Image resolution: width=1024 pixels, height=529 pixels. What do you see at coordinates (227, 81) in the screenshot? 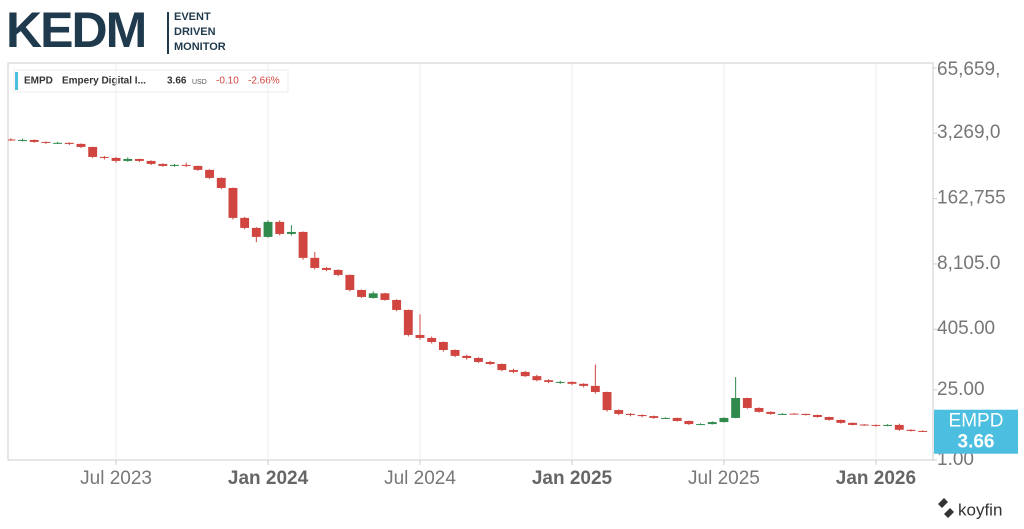
I see `legend-change: -0.10` at bounding box center [227, 81].